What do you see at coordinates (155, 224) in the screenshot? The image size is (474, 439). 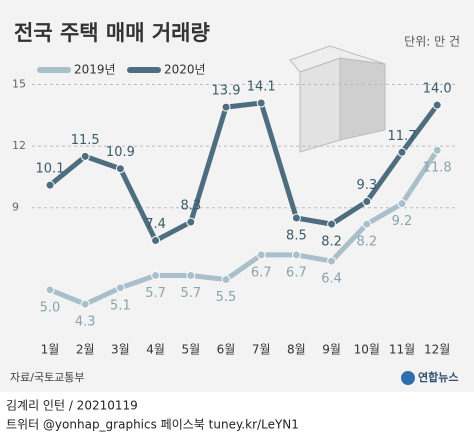 I see `data-label: 7.4` at bounding box center [155, 224].